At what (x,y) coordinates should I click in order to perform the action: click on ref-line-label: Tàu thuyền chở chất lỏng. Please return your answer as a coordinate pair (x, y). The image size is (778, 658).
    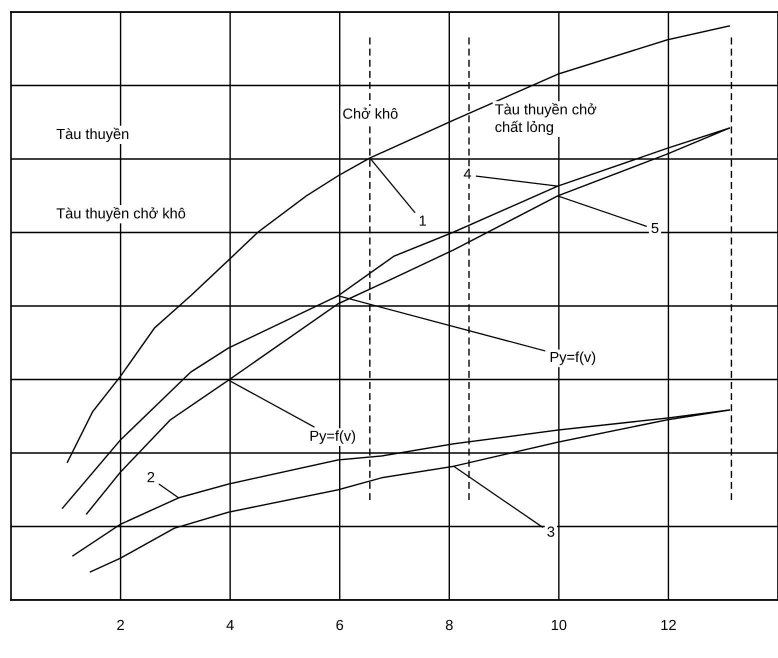
    Looking at the image, I should click on (545, 119).